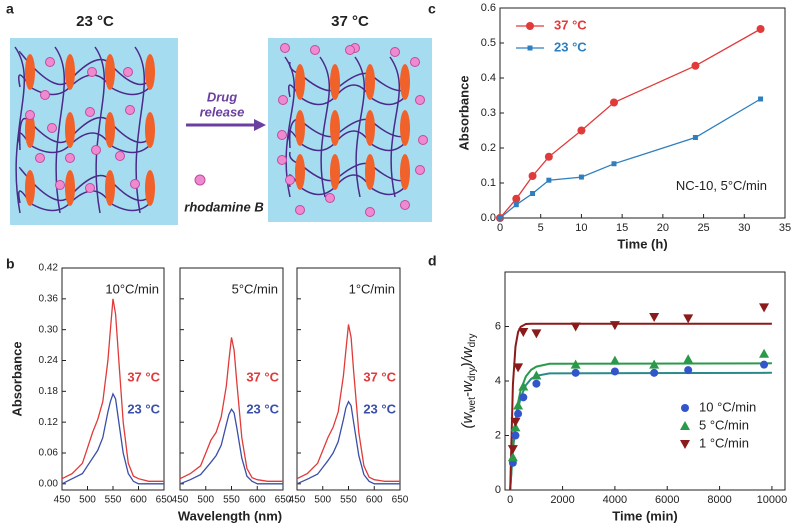 This screenshot has width=800, height=531. Describe the element at coordinates (49, 453) in the screenshot. I see `y-tick-label: 0.06` at that location.